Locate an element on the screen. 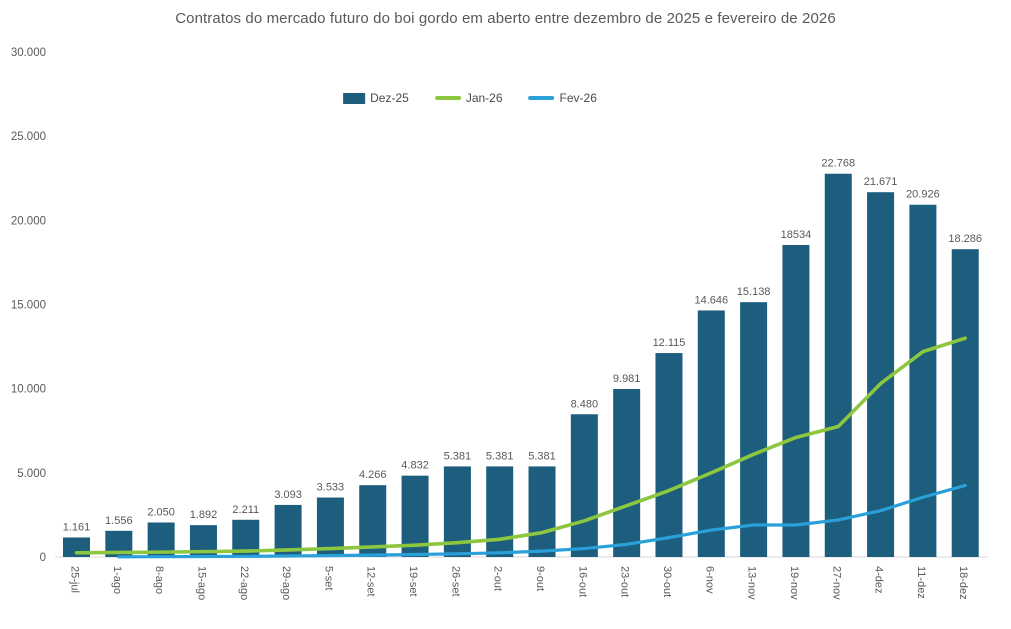 This screenshot has height=629, width=1011. y-axis-tick-label: 0 is located at coordinates (43, 558).